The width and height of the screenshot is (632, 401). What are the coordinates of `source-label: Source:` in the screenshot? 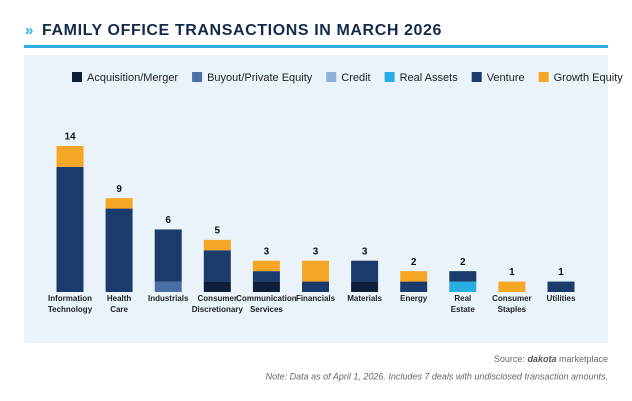 It's located at (509, 359).